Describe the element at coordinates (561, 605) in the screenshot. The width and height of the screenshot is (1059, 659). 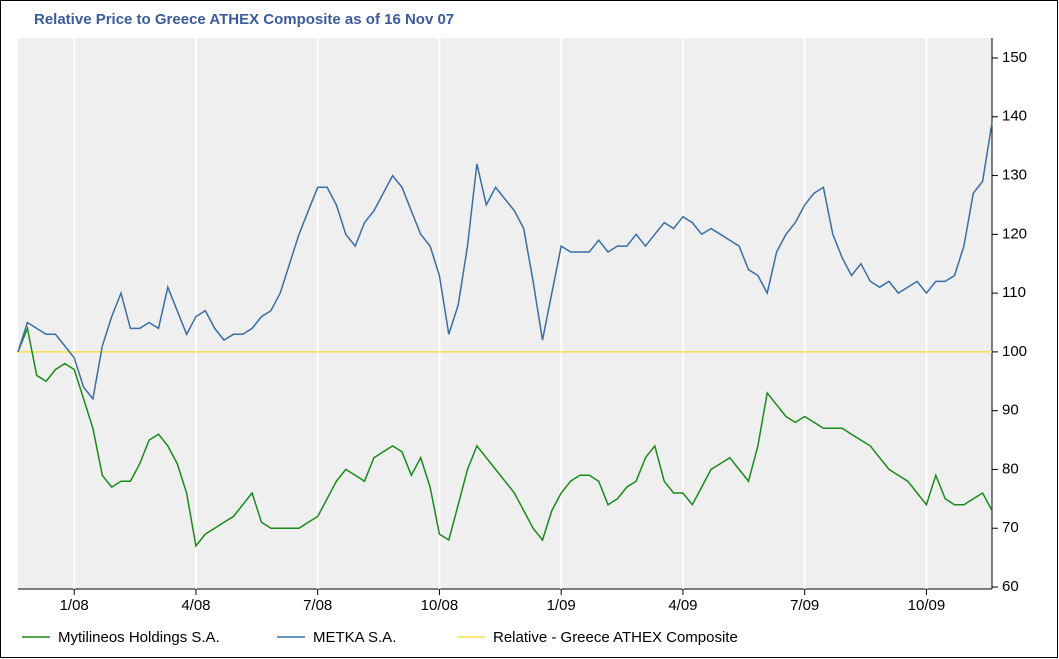
I see `x-tick-label: 1/09` at that location.